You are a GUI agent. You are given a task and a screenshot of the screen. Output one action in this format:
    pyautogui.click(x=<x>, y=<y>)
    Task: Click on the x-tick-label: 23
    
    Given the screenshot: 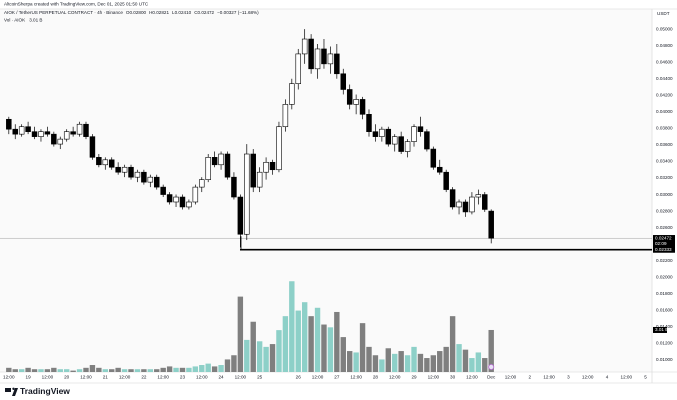 What is the action you would take?
    pyautogui.click(x=183, y=377)
    